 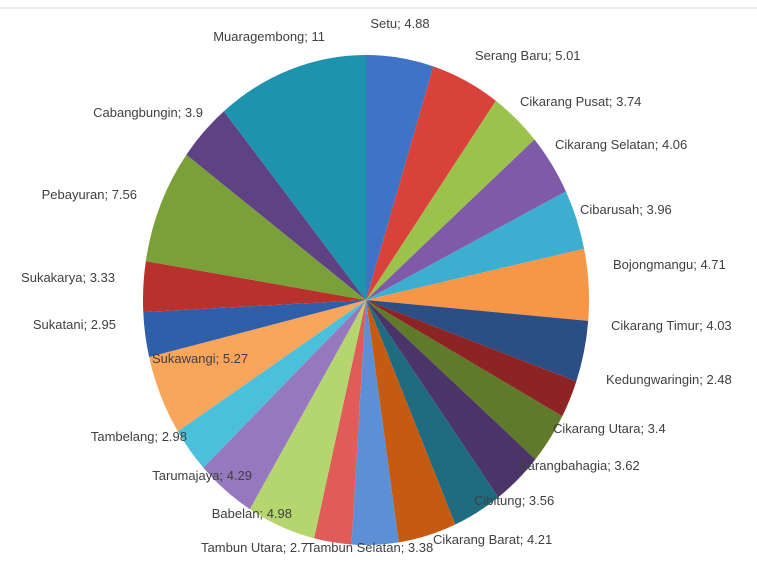 What do you see at coordinates (383, 23) in the screenshot?
I see `label-category: Setu` at bounding box center [383, 23].